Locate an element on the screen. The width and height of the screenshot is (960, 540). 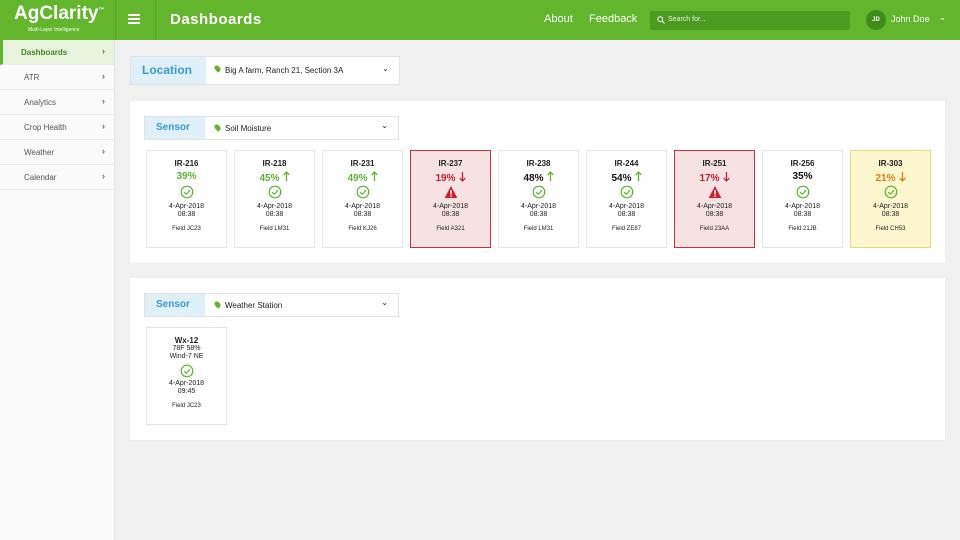
sensor-card: IR-244 54% 4-Apr-2018 08:38 Field ZE87 is located at coordinates (626, 199).